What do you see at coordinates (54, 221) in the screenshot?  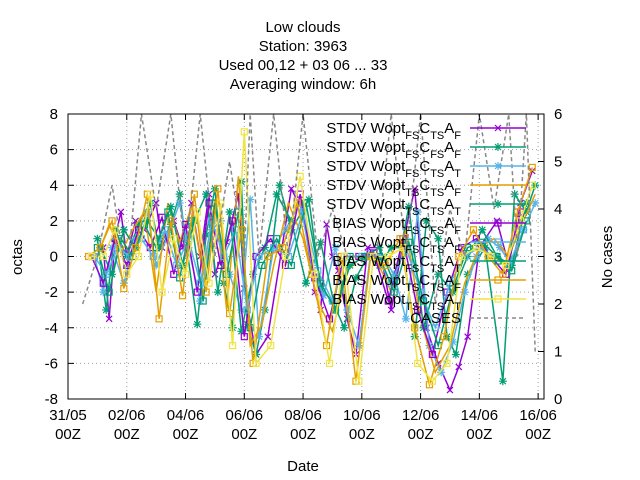 I see `y-tick-label: 2` at bounding box center [54, 221].